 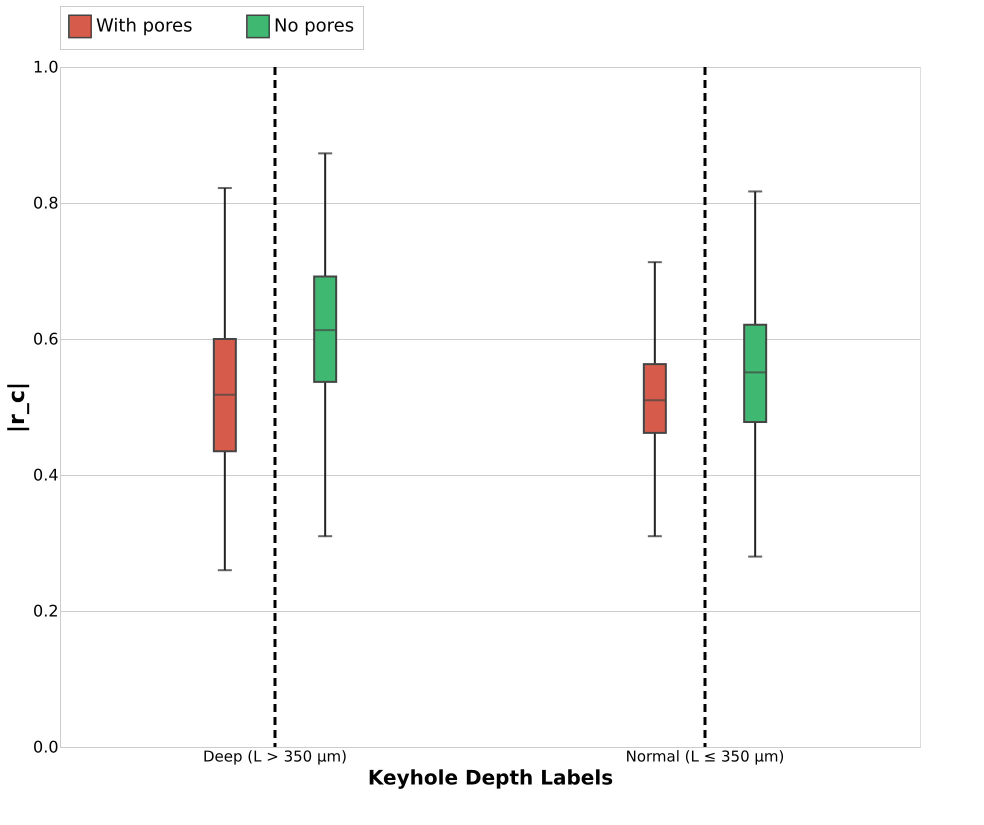 What do you see at coordinates (45, 611) in the screenshot?
I see `y-tick-label: 0.2` at bounding box center [45, 611].